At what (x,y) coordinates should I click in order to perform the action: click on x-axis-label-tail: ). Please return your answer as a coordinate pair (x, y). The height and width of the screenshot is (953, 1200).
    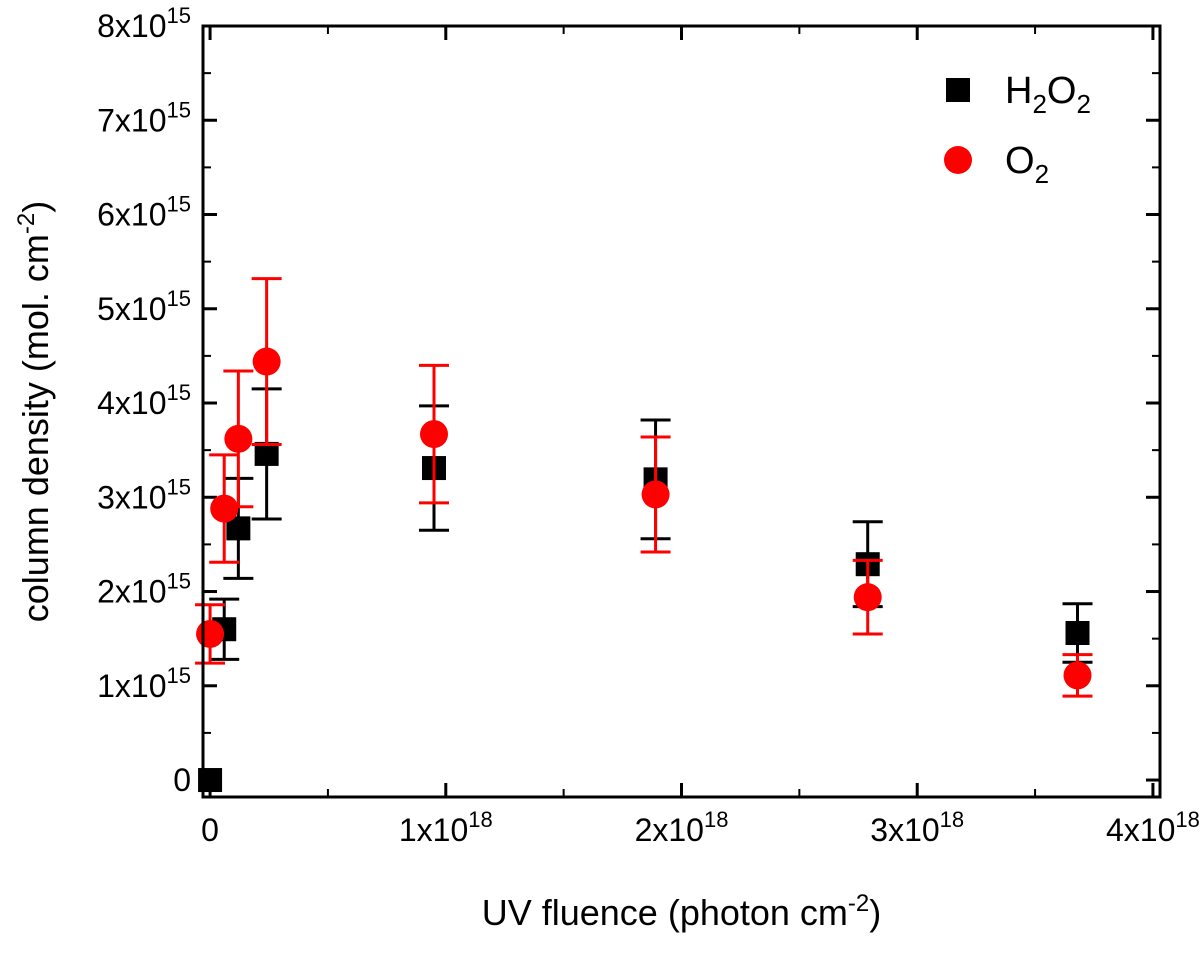
    Looking at the image, I should click on (875, 912).